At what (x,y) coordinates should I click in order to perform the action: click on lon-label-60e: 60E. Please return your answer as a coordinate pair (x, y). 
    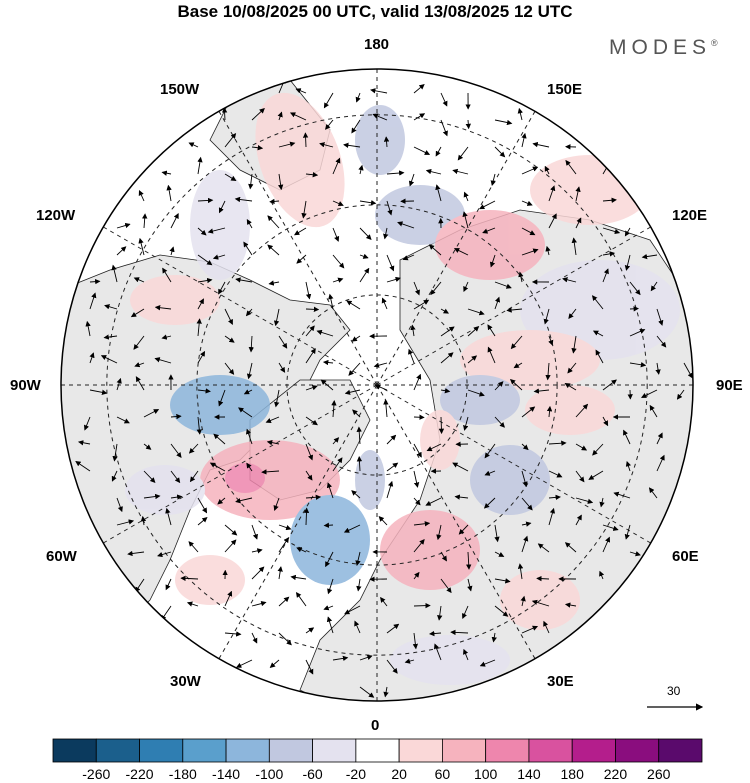
    Looking at the image, I should click on (685, 556).